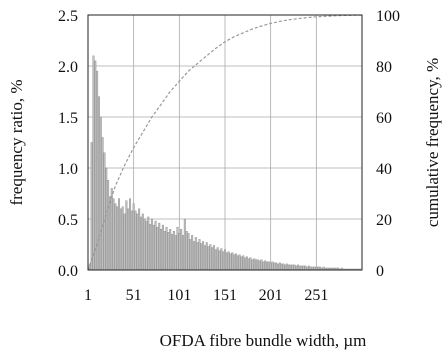 The width and height of the screenshot is (447, 355). Describe the element at coordinates (384, 220) in the screenshot. I see `y2-tick-label: 20` at that location.